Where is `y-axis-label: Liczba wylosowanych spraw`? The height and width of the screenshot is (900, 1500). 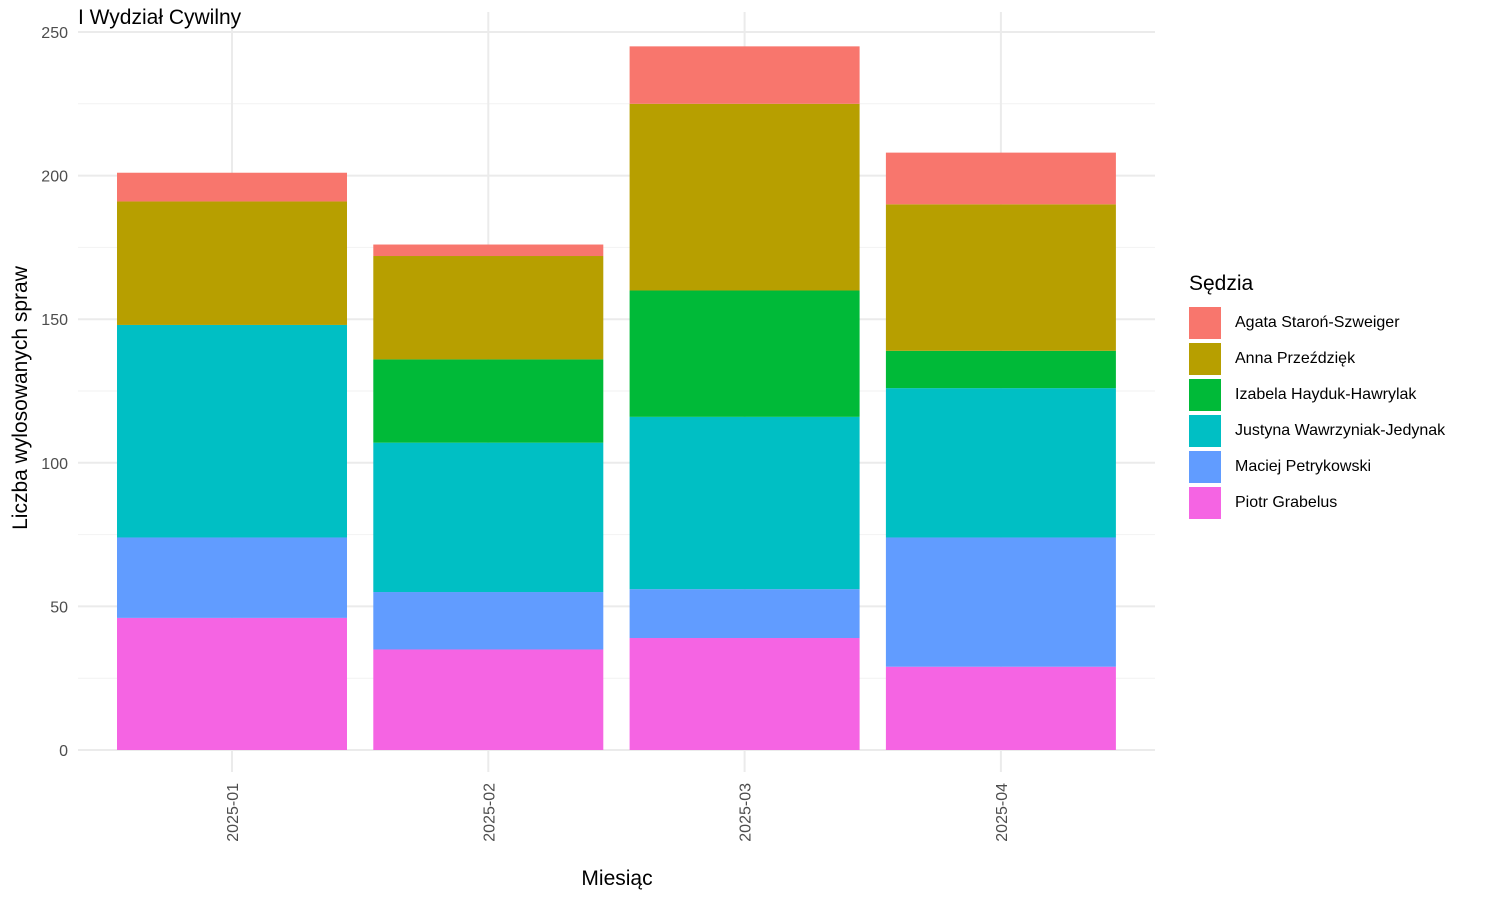
y-axis-label: Liczba wylosowanych spraw is located at coordinates (20, 397).